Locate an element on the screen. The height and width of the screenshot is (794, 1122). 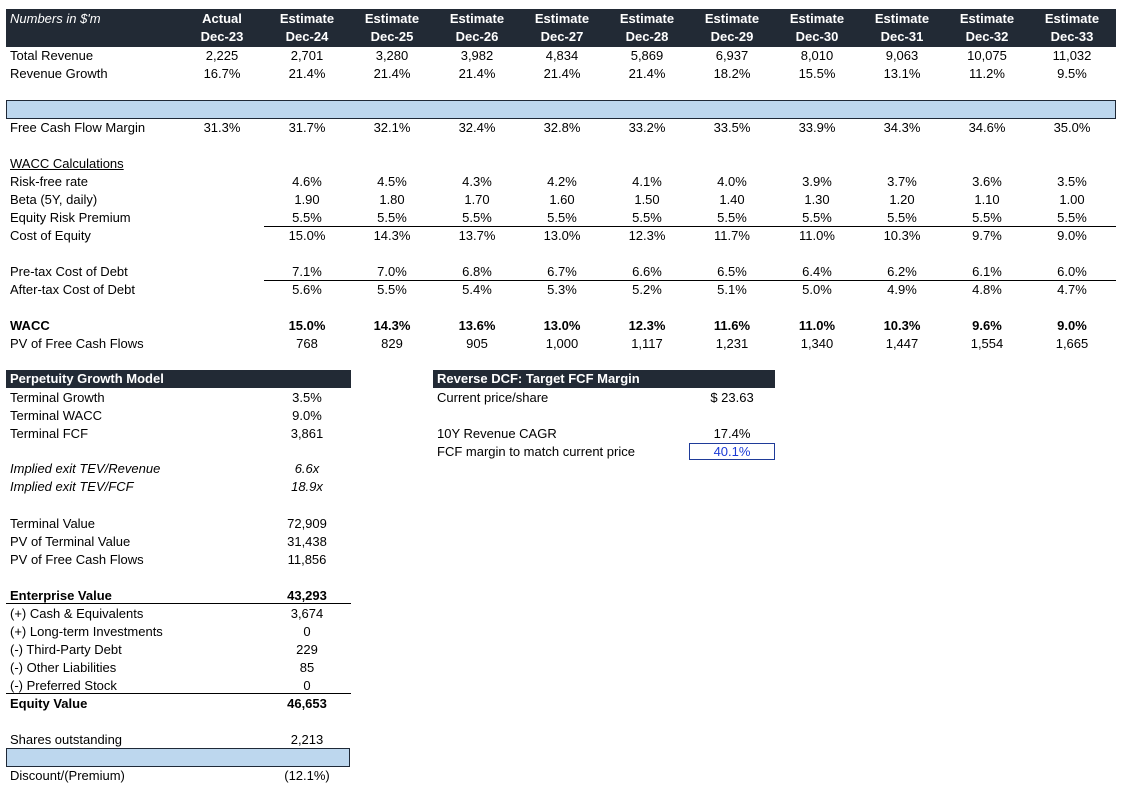
period-date-8: Dec-31 is located at coordinates (902, 36).